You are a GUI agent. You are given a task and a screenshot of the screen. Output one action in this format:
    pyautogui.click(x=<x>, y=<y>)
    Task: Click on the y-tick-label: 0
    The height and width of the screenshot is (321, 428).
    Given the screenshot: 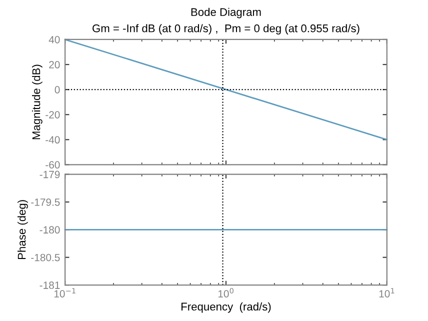 What is the action you would take?
    pyautogui.click(x=57, y=90)
    